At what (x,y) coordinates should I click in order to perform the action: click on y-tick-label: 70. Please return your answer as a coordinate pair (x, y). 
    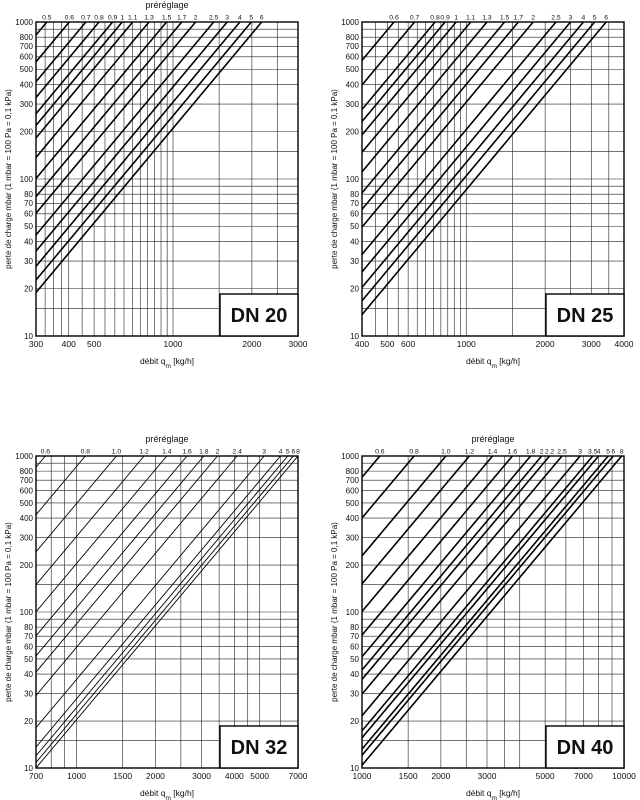
    Looking at the image, I should click on (28, 203).